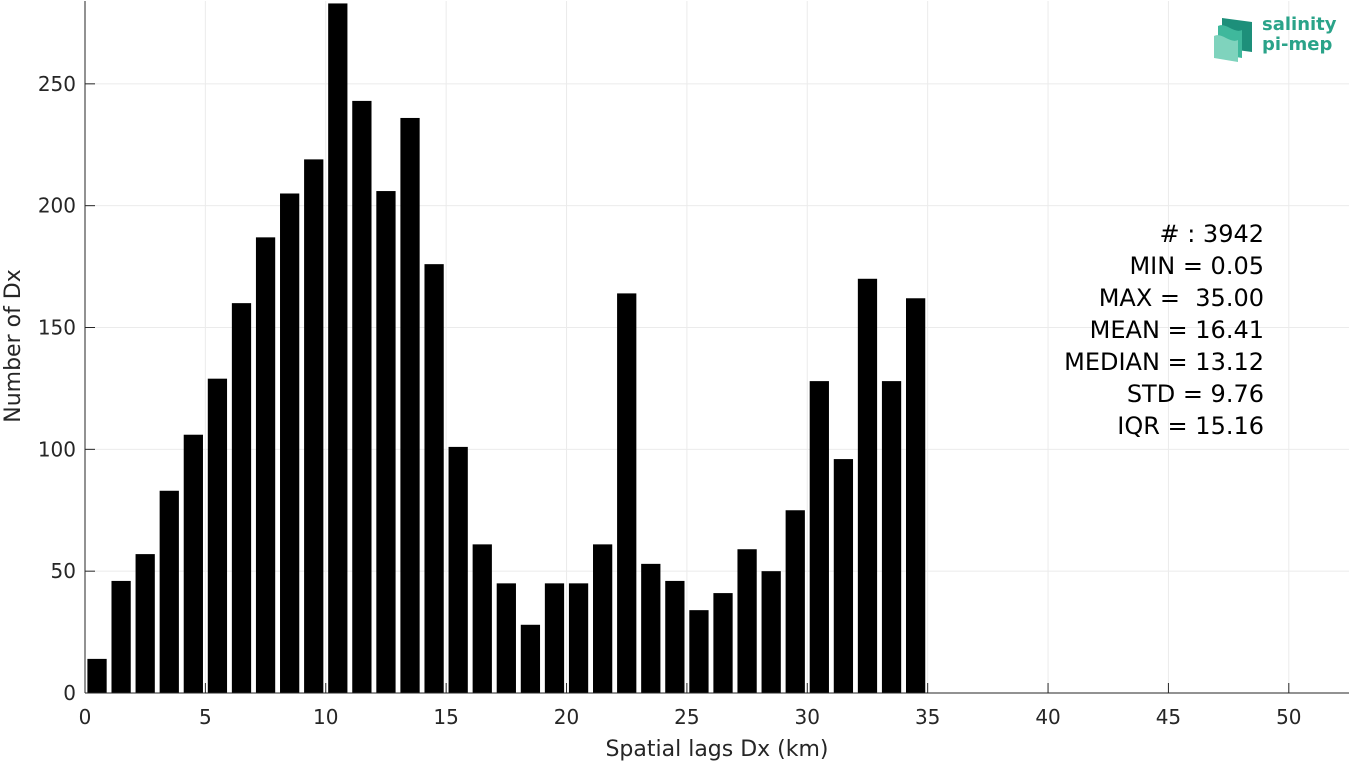  What do you see at coordinates (1190, 426) in the screenshot?
I see `stat-iqr: IQR = 15.16` at bounding box center [1190, 426].